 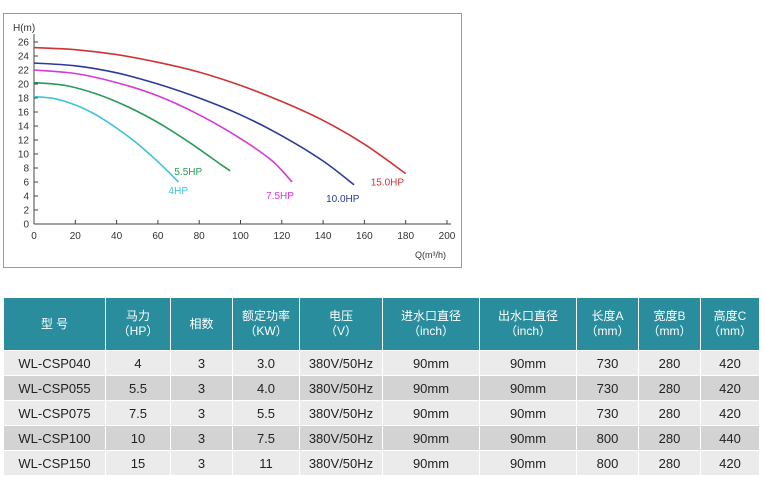 What do you see at coordinates (54, 438) in the screenshot?
I see `table-cell: WL-CSP100` at bounding box center [54, 438].